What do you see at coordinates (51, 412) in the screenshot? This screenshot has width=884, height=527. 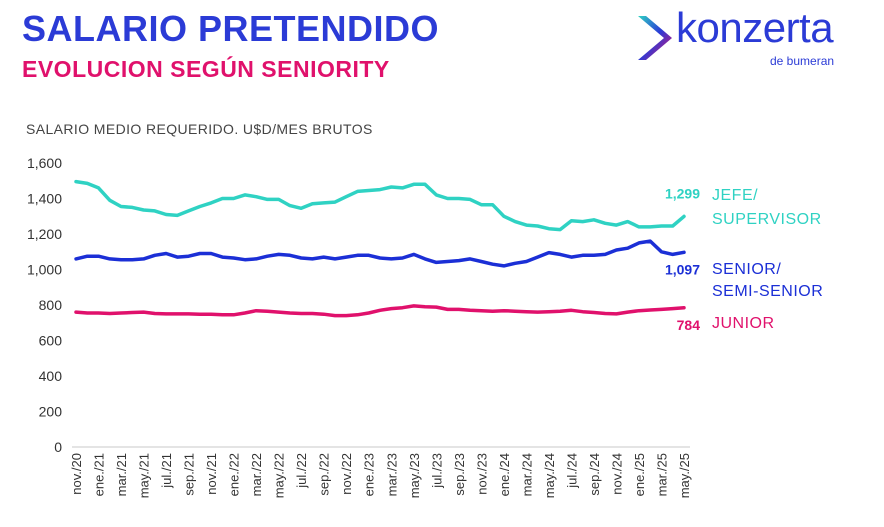 I see `y-tick-label: 200` at bounding box center [51, 412].